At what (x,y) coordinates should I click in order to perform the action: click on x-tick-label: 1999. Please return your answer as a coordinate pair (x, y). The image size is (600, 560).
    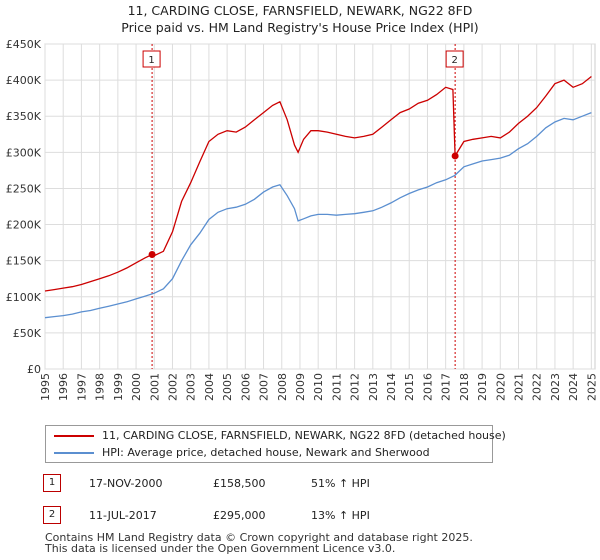
    Looking at the image, I should click on (118, 387).